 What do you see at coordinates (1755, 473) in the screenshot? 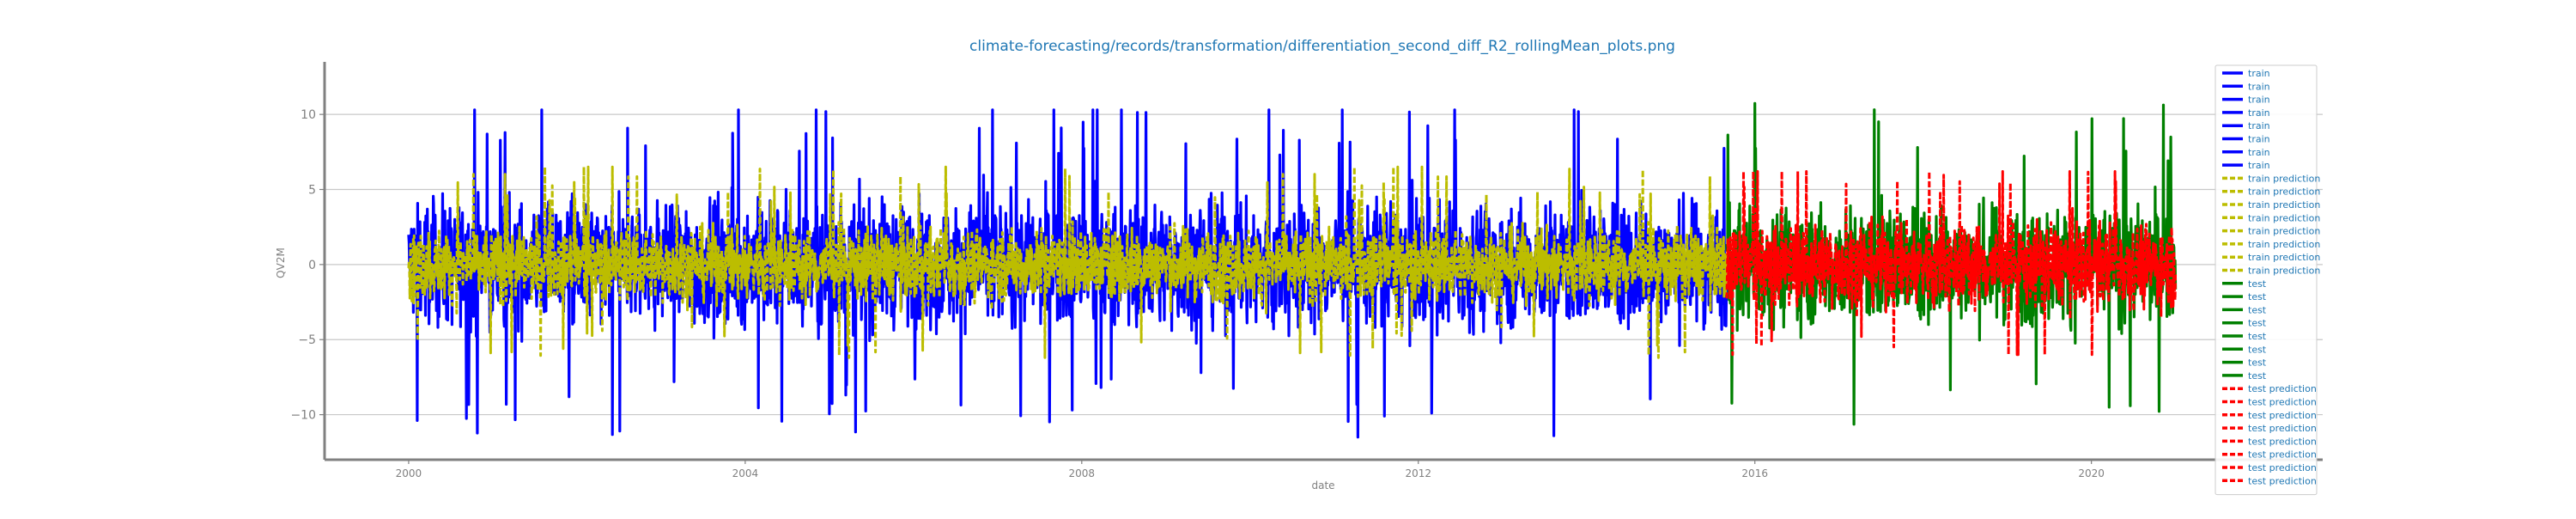
I see `x-tick-label: 2016` at bounding box center [1755, 473].